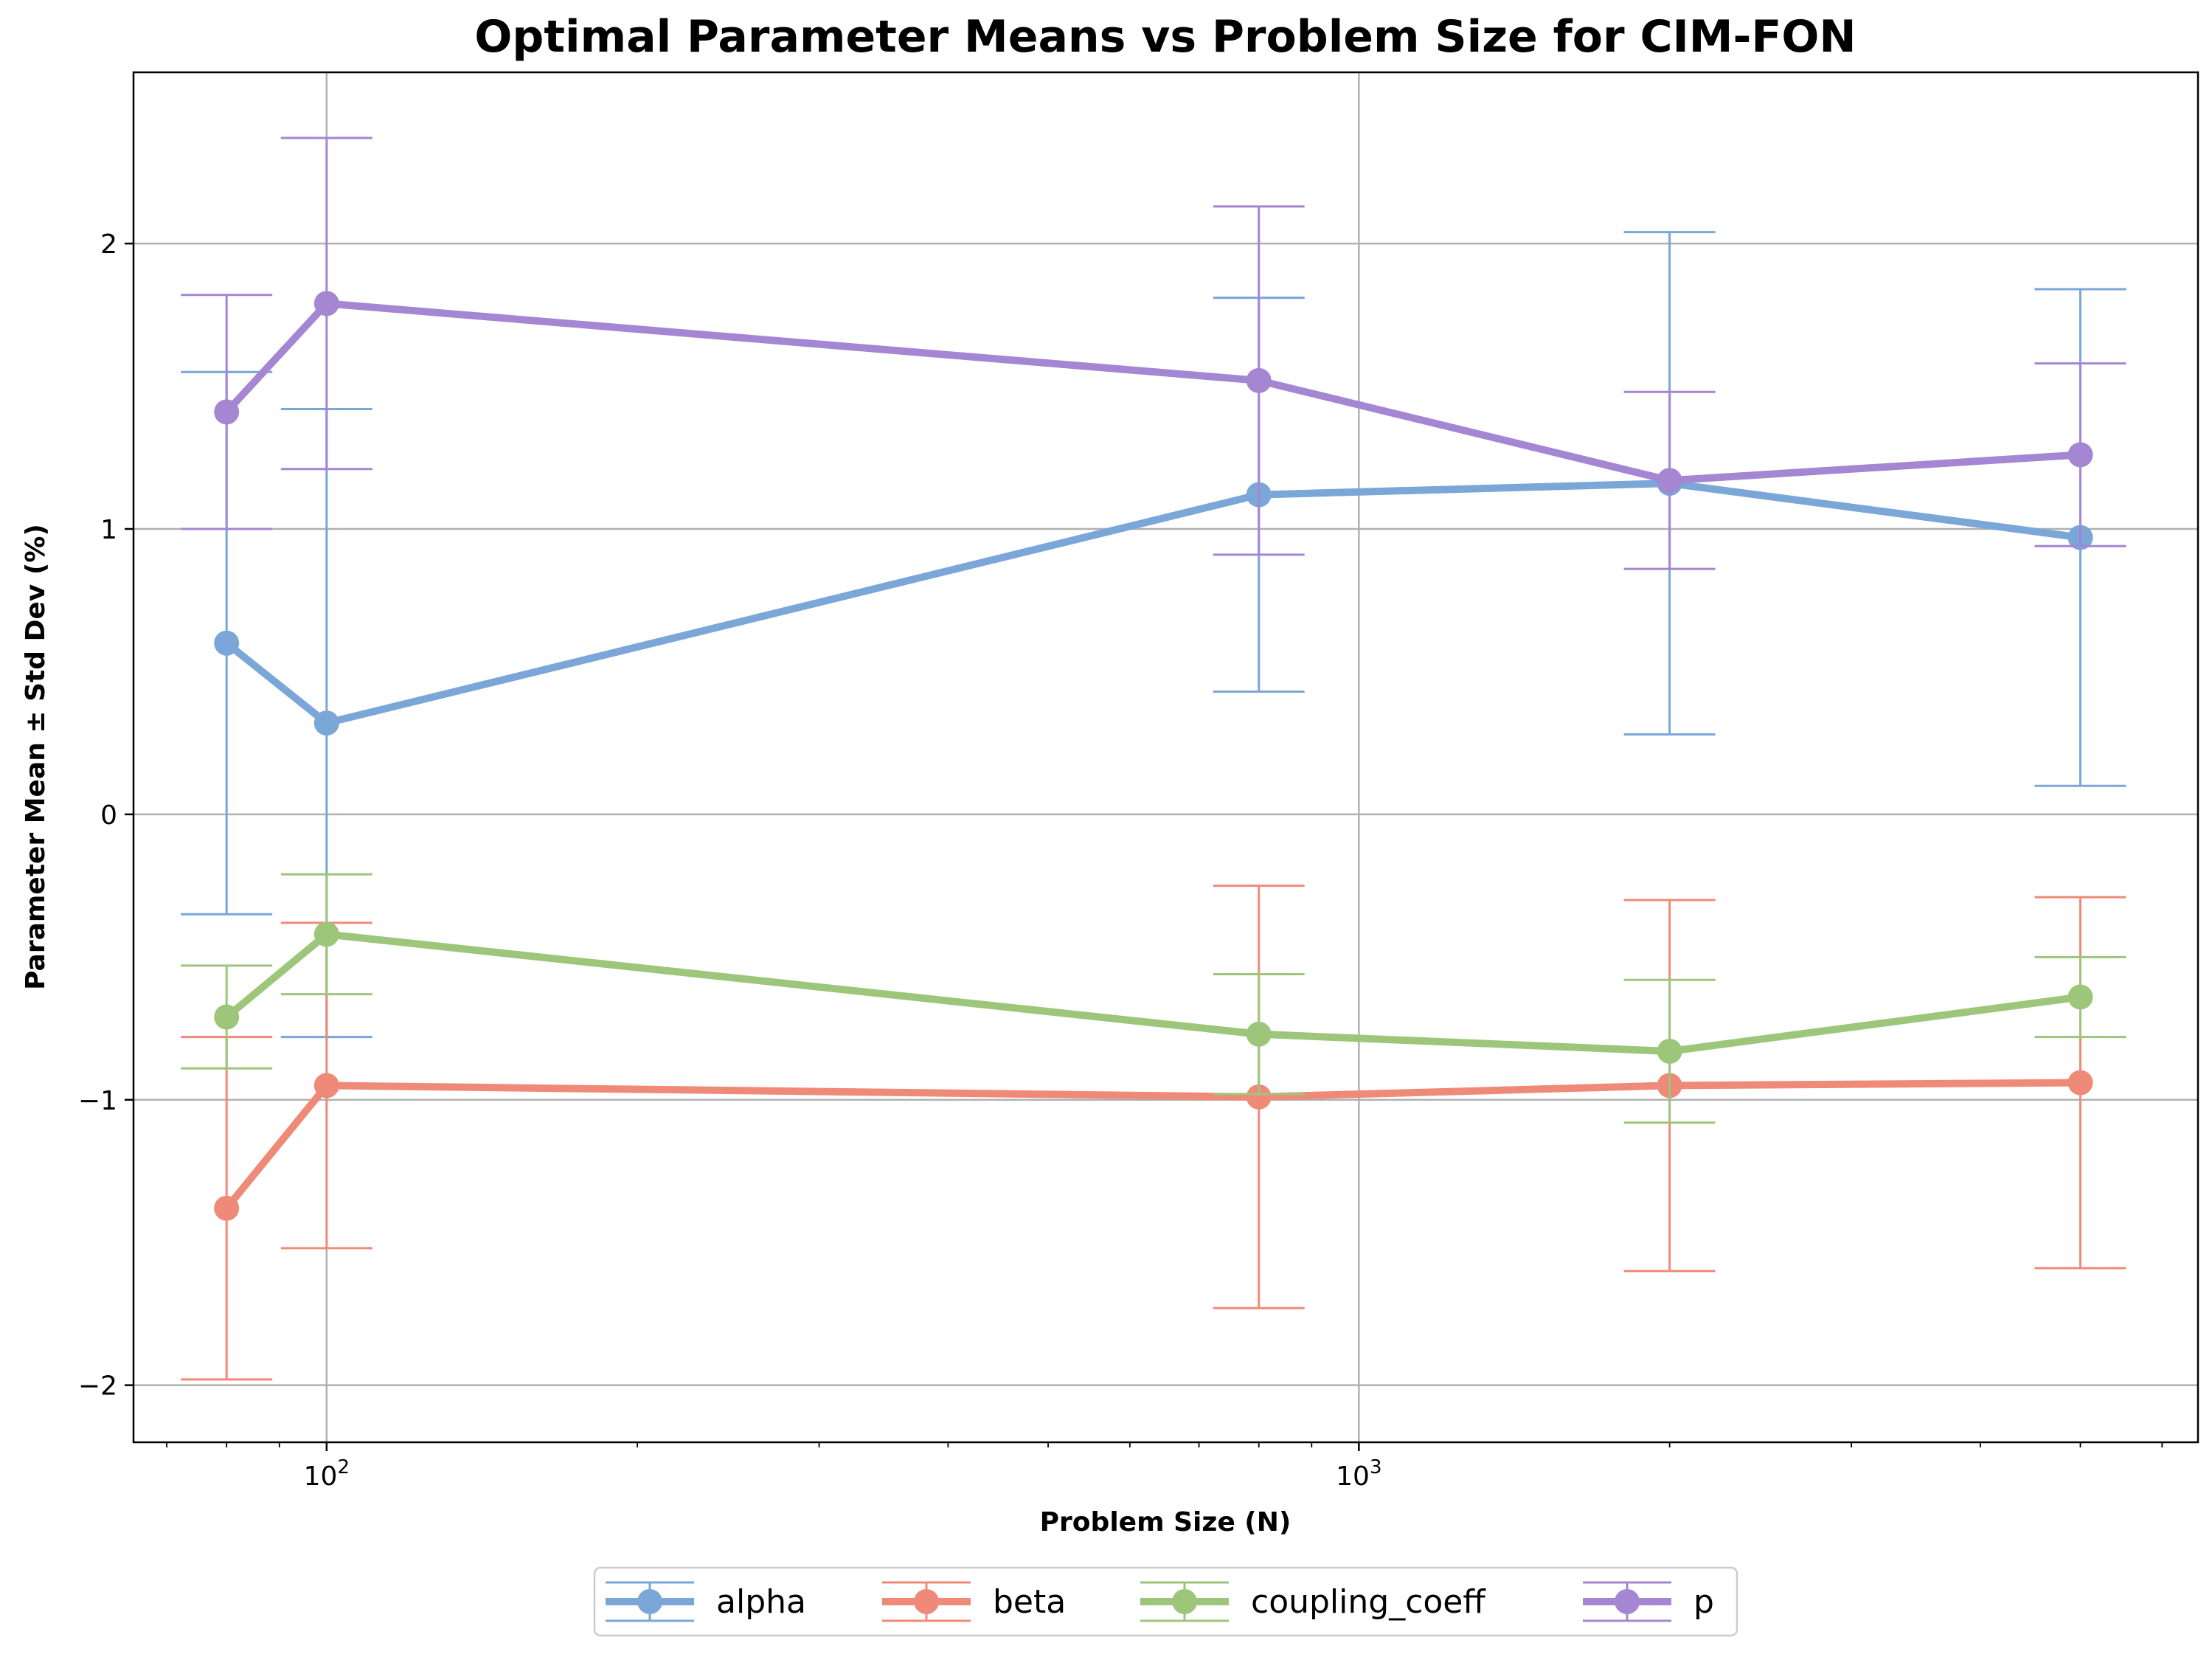  Describe the element at coordinates (1359, 1474) in the screenshot. I see `x-tick-label: 10³` at that location.